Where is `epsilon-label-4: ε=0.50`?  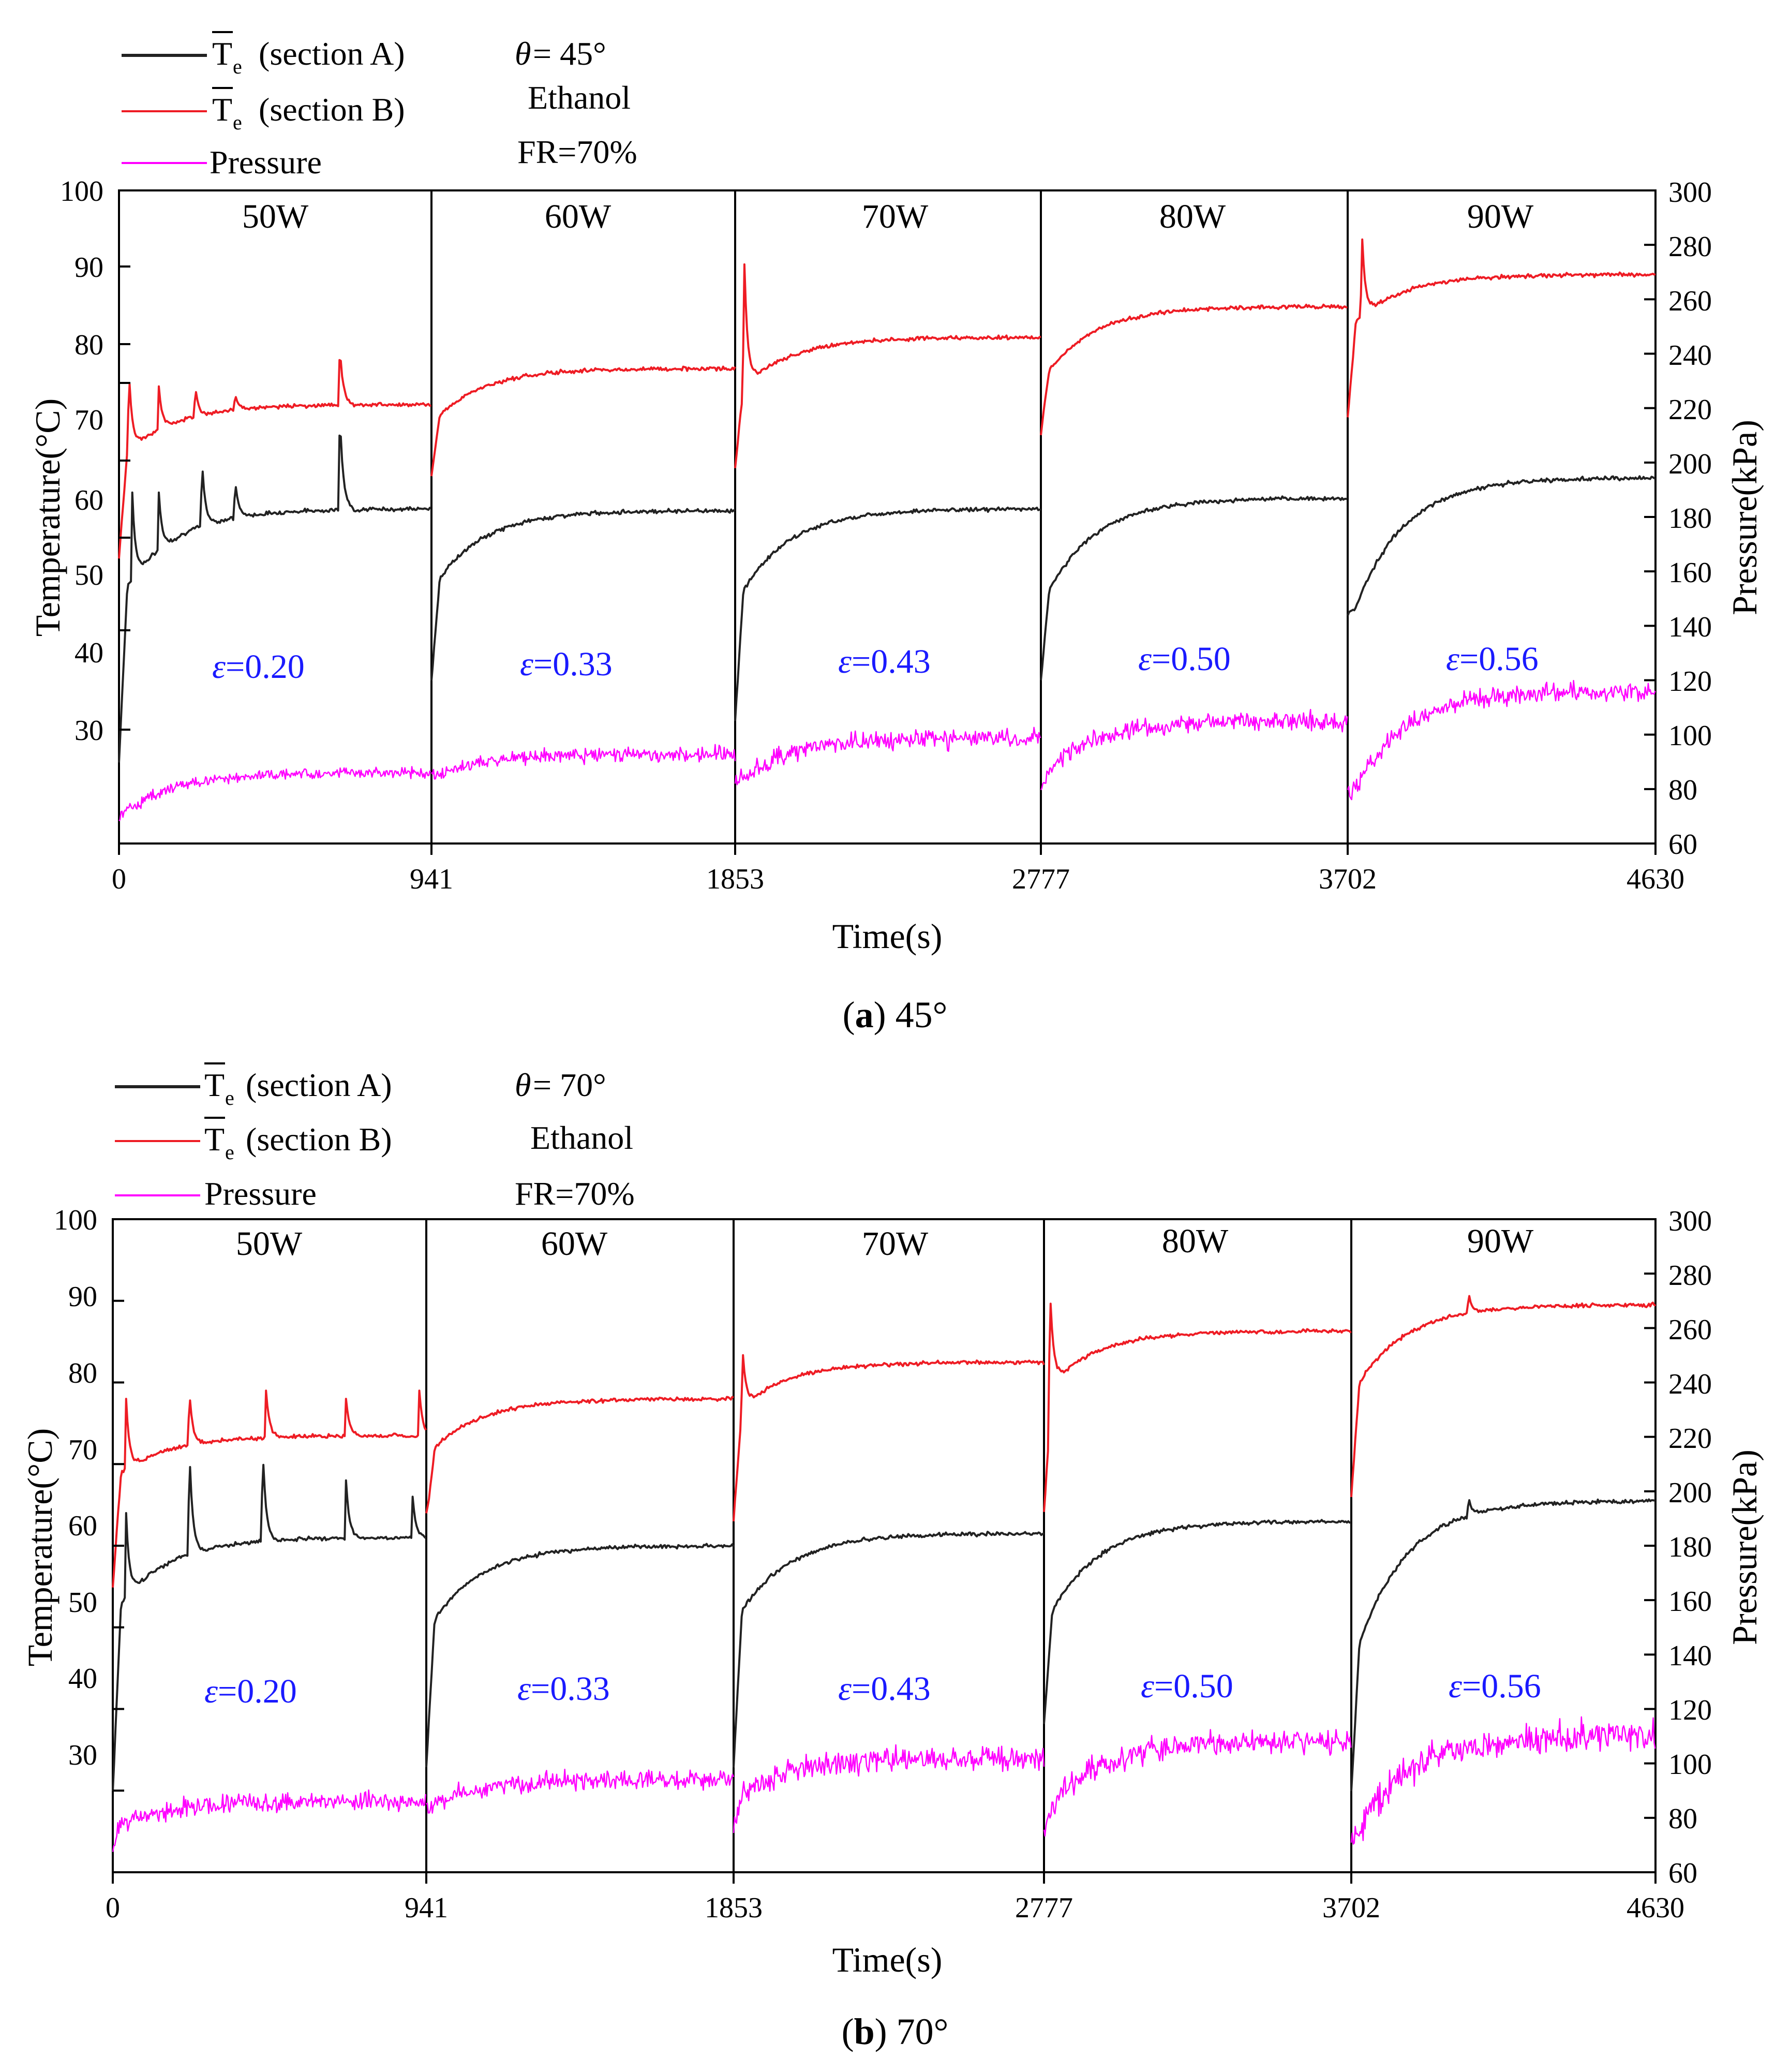 epsilon-label-4: ε=0.50 is located at coordinates (1187, 1686).